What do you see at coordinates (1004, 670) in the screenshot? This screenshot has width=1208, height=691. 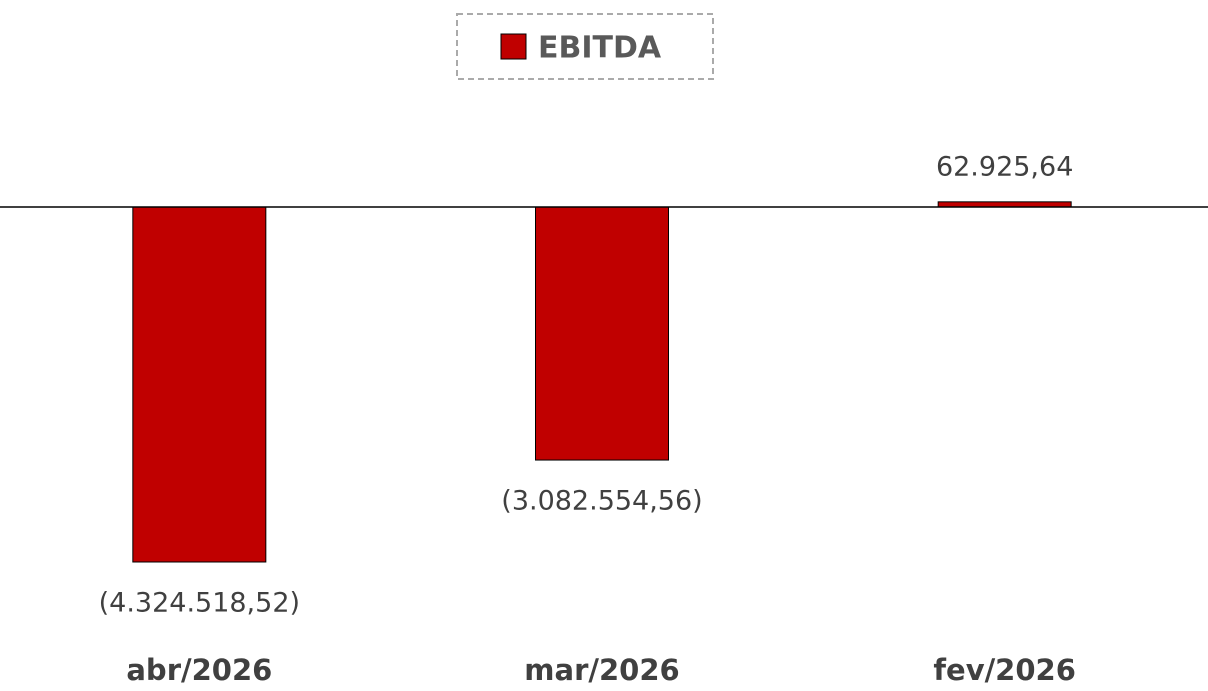 I see `x-tick-label: fev/2026` at bounding box center [1004, 670].